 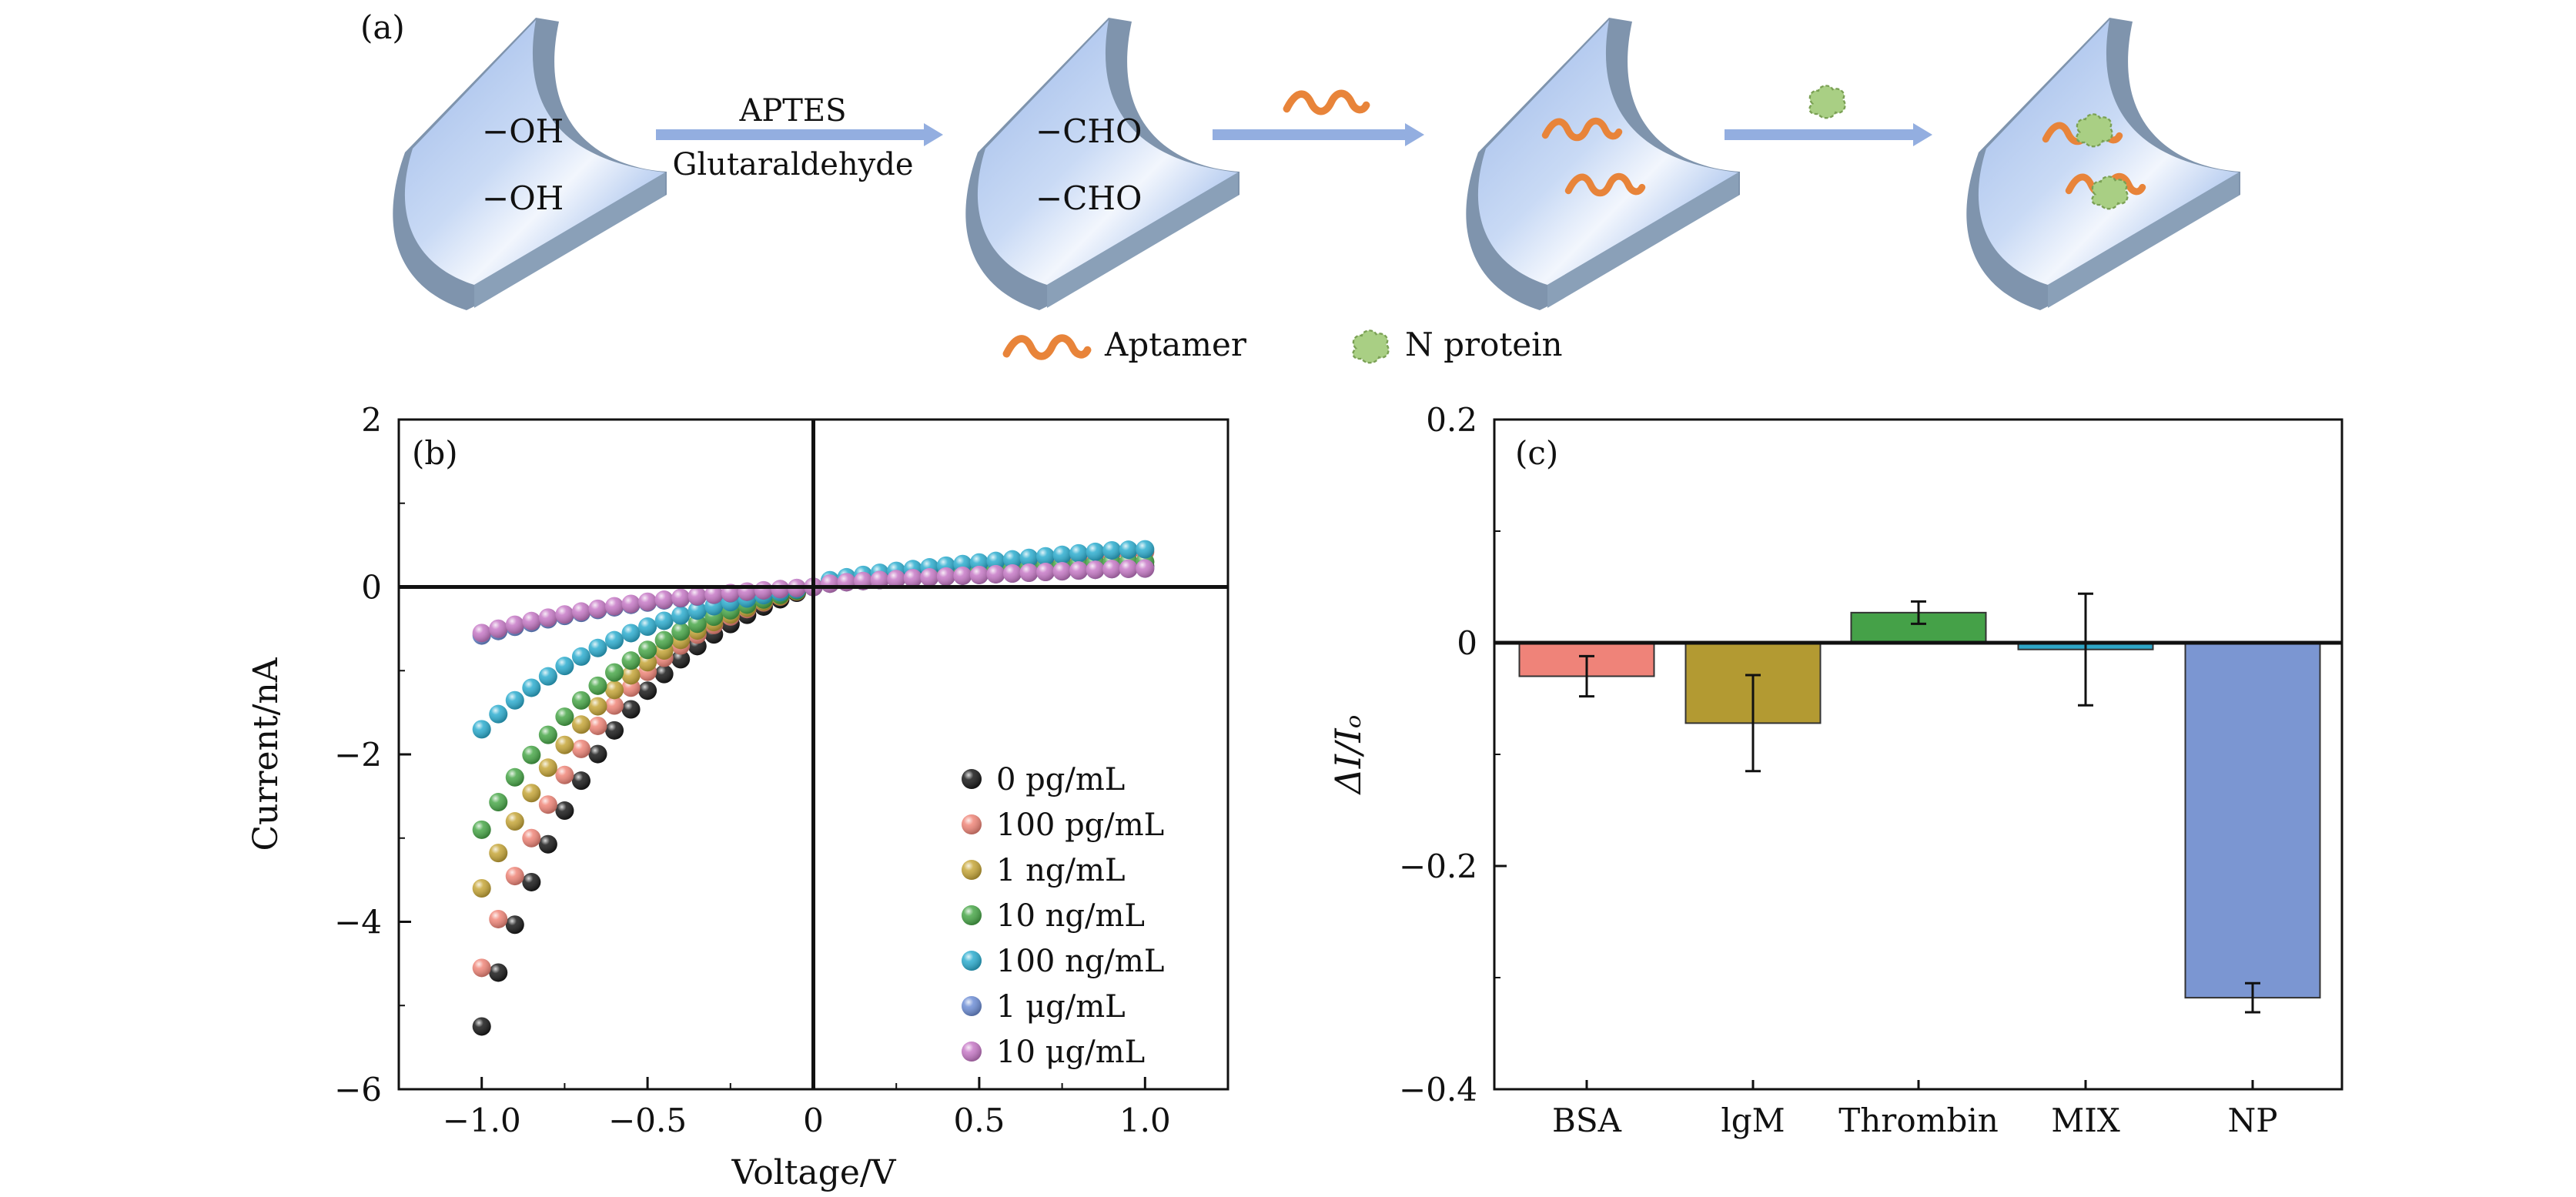 What do you see at coordinates (382, 27) in the screenshot?
I see `panel-a-label: (a)` at bounding box center [382, 27].